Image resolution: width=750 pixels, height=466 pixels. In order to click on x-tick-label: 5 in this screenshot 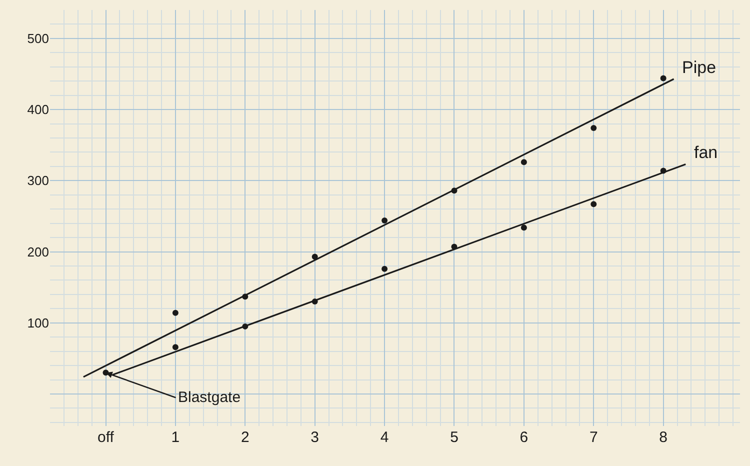, I will do `click(454, 437)`.